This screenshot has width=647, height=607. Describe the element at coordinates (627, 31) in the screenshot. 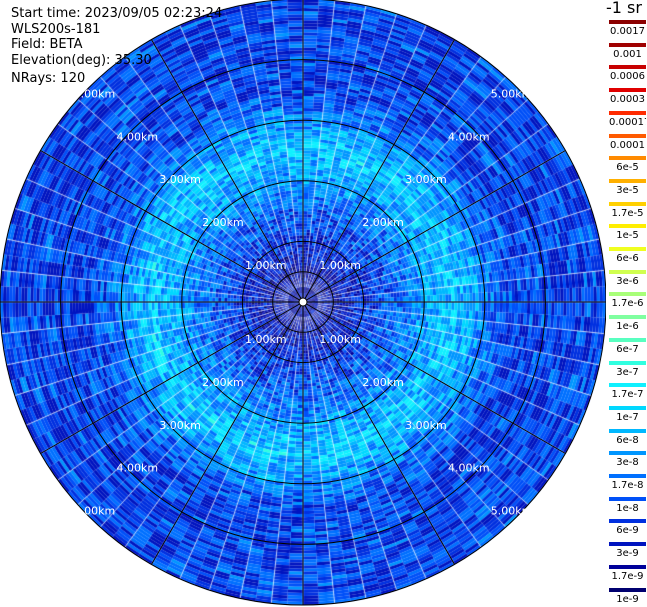

I see `colorbar-tick-label: 0.0017` at that location.